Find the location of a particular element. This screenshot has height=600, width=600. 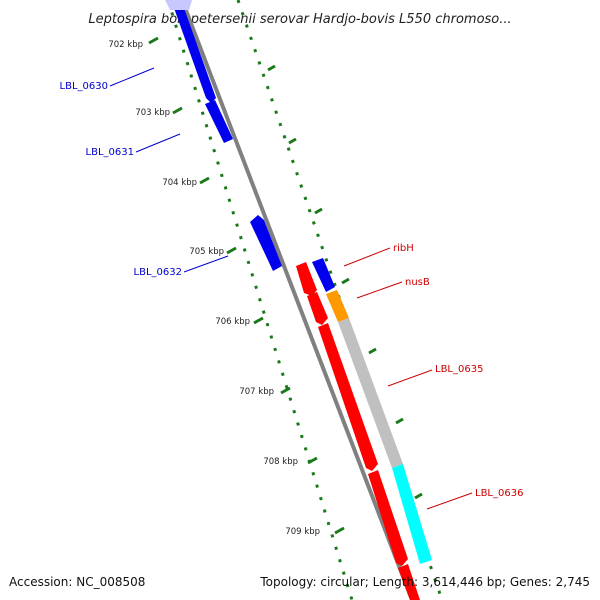

gene-label-LBL_0636: LBL_0636 is located at coordinates (499, 493).